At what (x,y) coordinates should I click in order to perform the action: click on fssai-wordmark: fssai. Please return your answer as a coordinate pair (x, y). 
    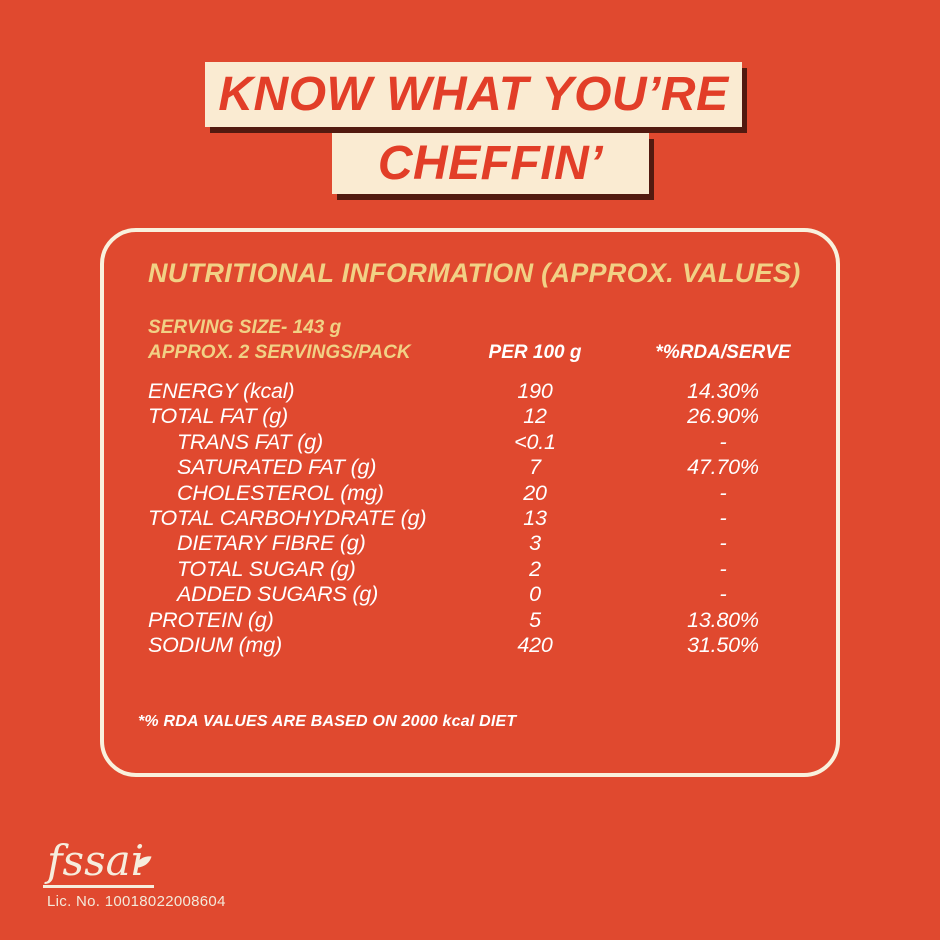
    Looking at the image, I should click on (99, 864).